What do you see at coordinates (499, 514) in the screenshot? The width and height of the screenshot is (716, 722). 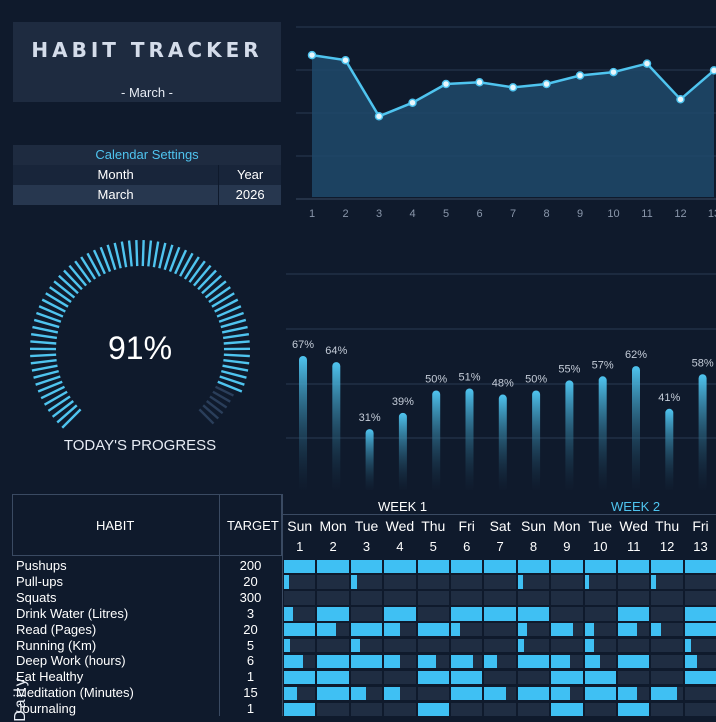 I see `week-divider` at bounding box center [499, 514].